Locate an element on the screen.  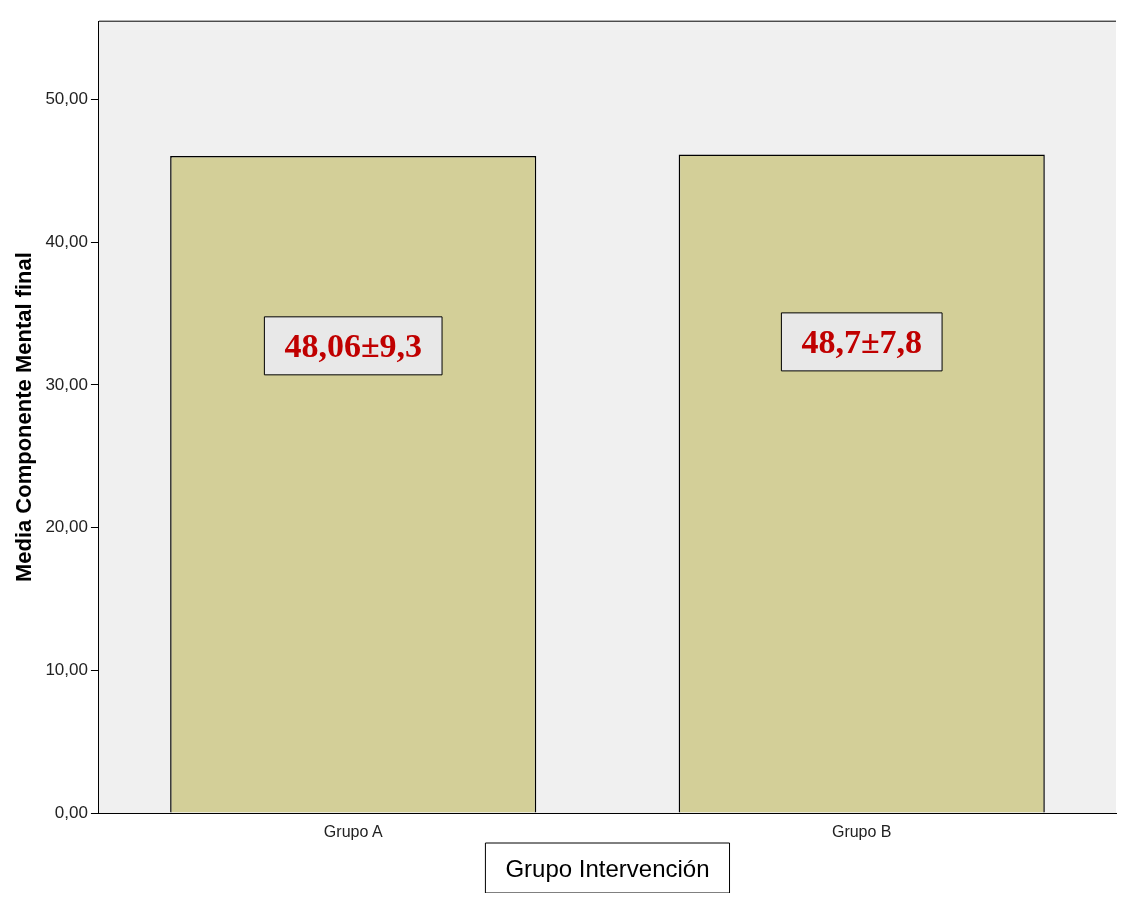
annotation: 48,06±9,3 is located at coordinates (353, 345).